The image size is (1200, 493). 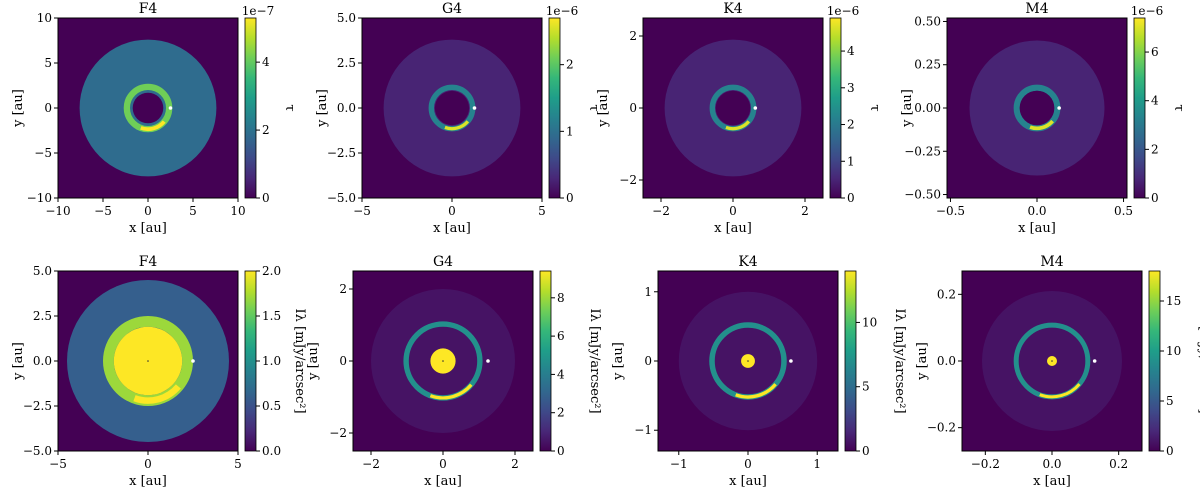 I want to click on panel-title: K4, so click(x=747, y=262).